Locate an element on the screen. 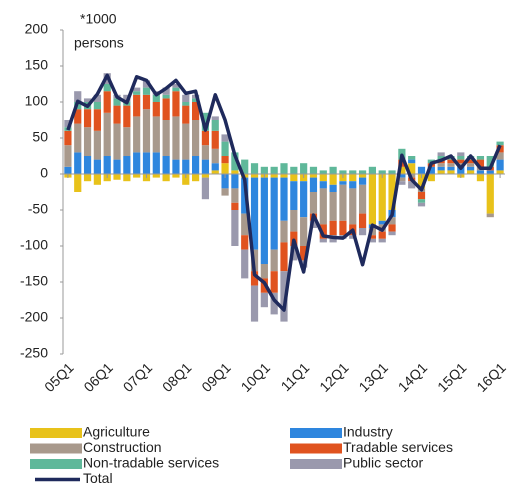  y-tick-label: 100 is located at coordinates (37, 101).